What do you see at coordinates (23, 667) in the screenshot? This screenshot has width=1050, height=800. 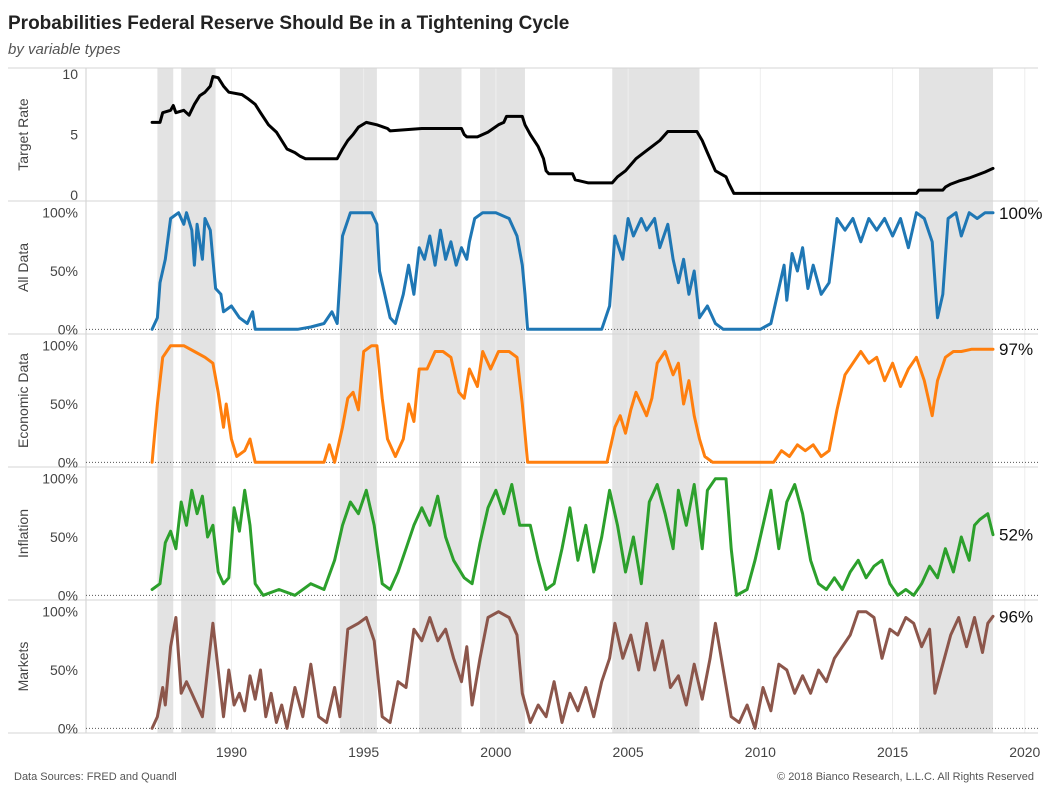 I see `markets-axis-title: Markets` at bounding box center [23, 667].